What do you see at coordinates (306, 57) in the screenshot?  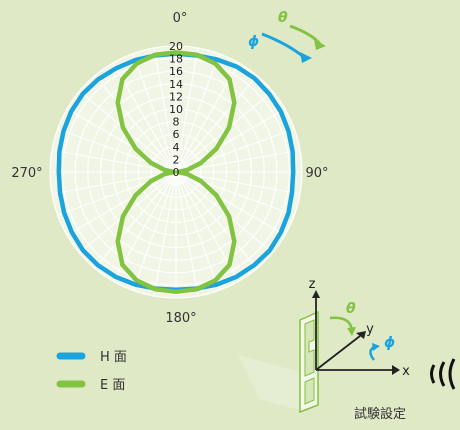 I see `phi-arrow-head-icon` at bounding box center [306, 57].